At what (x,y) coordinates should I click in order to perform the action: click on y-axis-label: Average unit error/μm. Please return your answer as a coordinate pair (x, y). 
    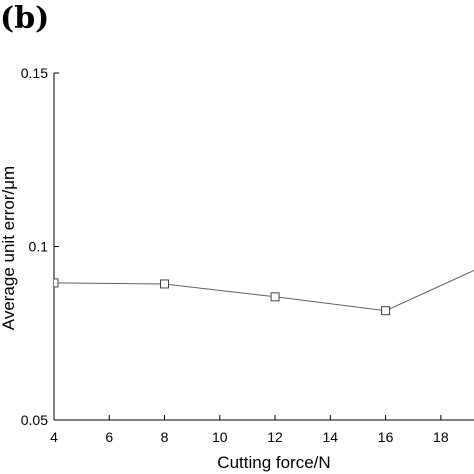
    Looking at the image, I should click on (9, 248).